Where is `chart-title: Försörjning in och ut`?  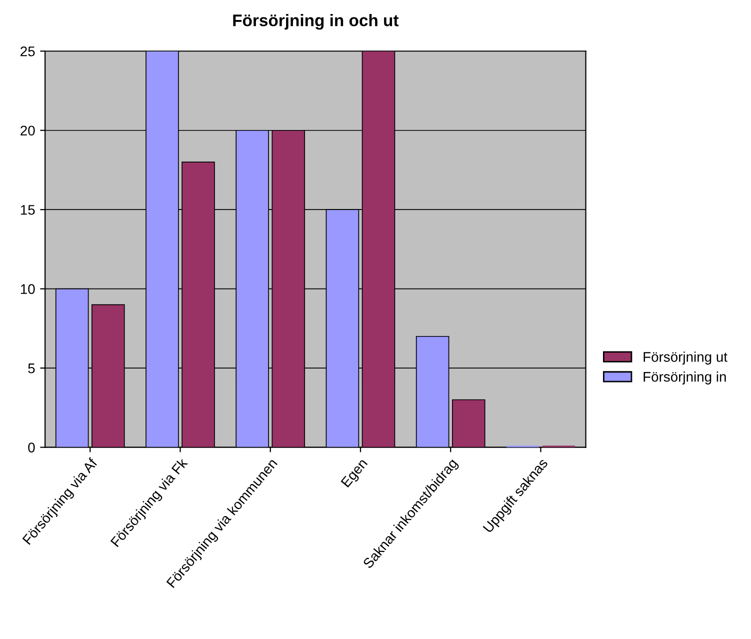
chart-title: Försörjning in och ut is located at coordinates (316, 22).